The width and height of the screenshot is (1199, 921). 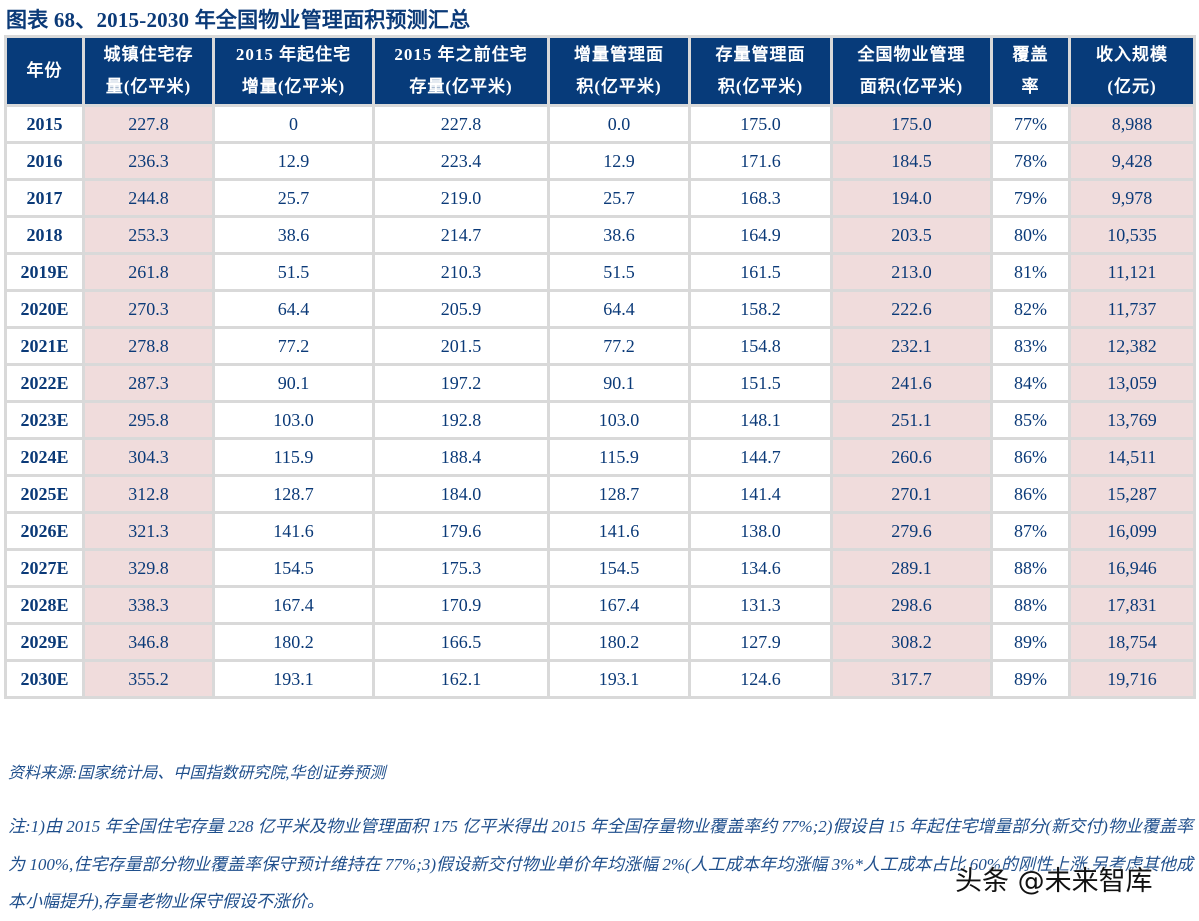 I want to click on column-header-line2: 率, so click(x=1030, y=86).